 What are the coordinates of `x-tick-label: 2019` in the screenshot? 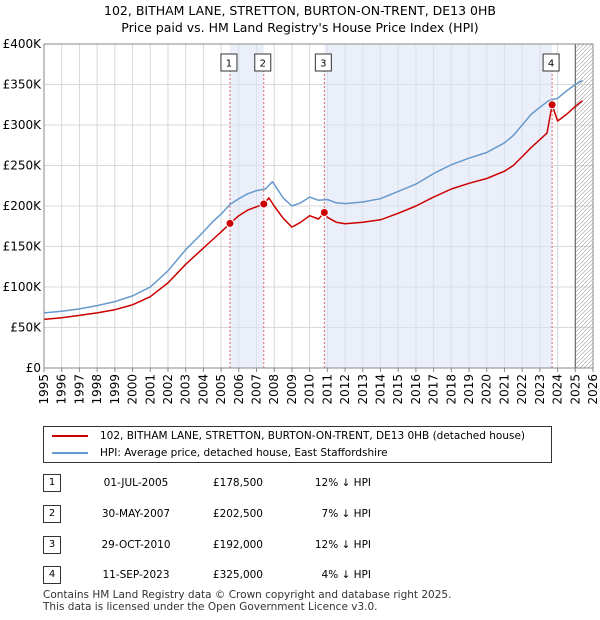 It's located at (469, 389).